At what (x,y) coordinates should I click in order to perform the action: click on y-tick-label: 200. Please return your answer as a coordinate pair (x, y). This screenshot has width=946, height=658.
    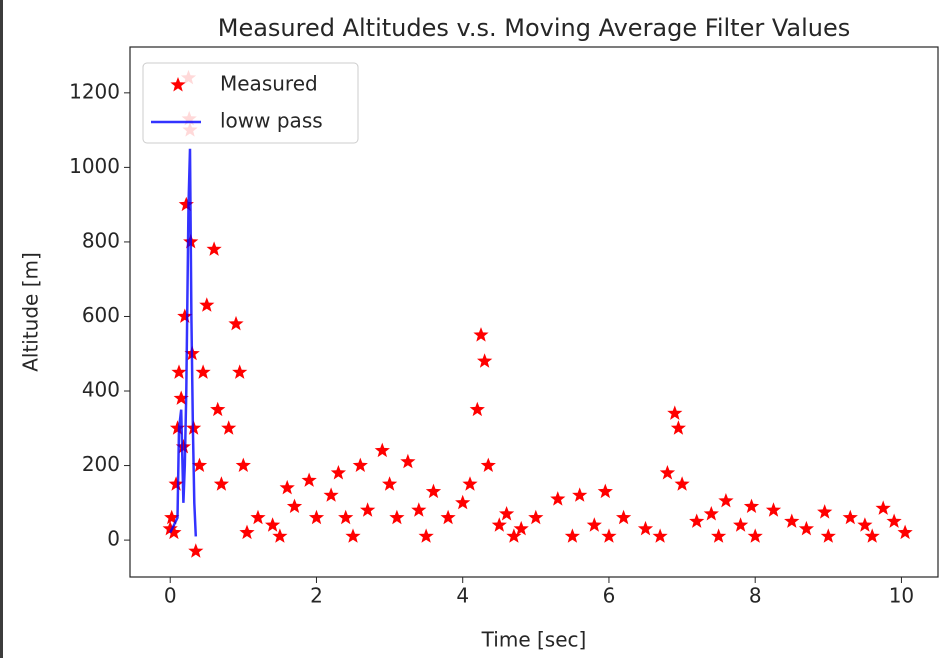
    Looking at the image, I should click on (101, 464).